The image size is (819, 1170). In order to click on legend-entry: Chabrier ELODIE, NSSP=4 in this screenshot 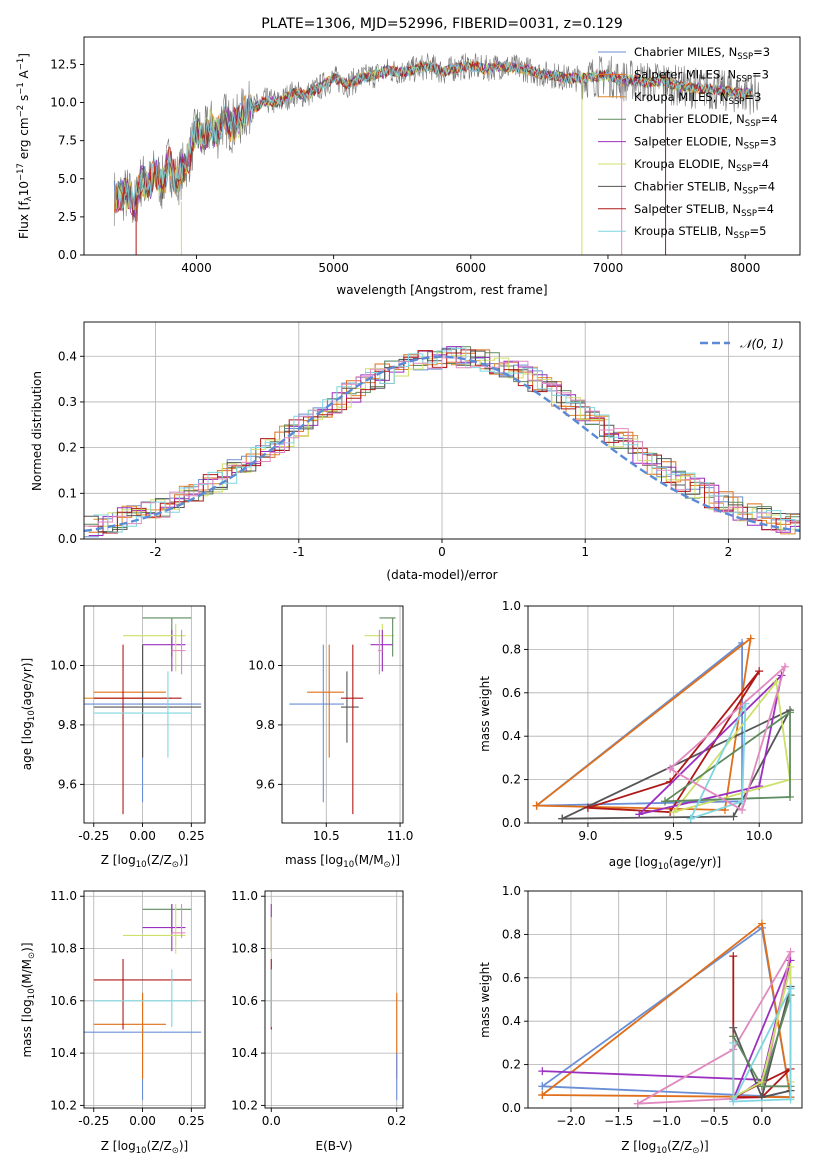, I will do `click(706, 120)`.